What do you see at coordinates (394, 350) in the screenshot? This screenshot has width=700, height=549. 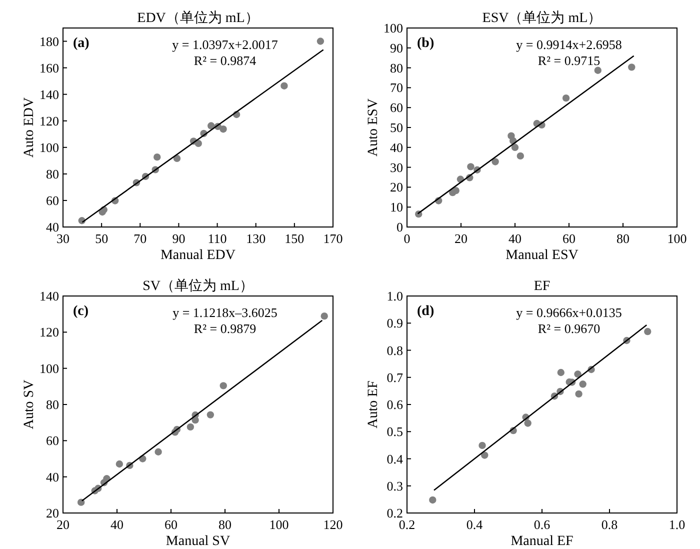 I see `y-tick-label: 0.8` at bounding box center [394, 350].